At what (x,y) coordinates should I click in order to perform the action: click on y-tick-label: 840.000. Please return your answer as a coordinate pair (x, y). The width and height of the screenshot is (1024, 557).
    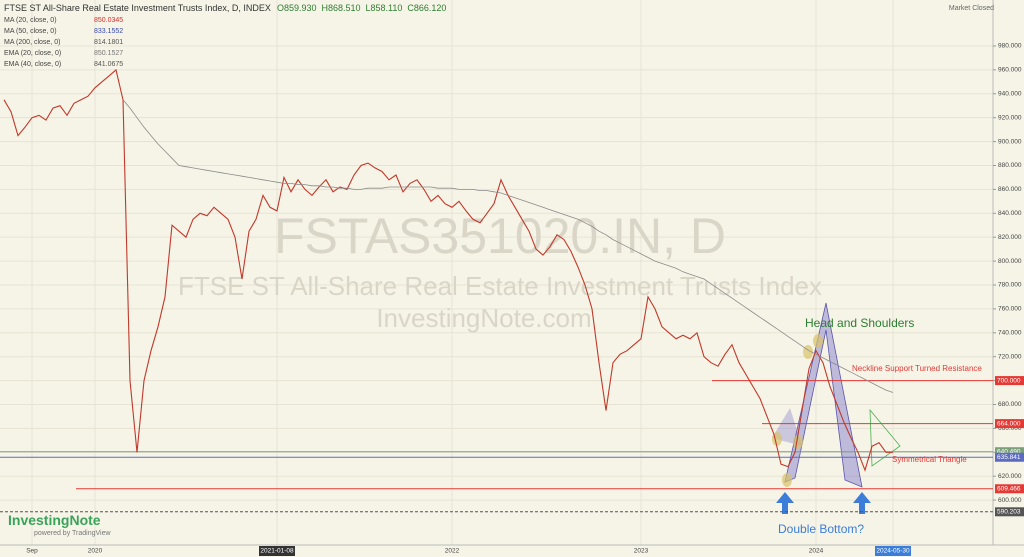
    Looking at the image, I should click on (1010, 213).